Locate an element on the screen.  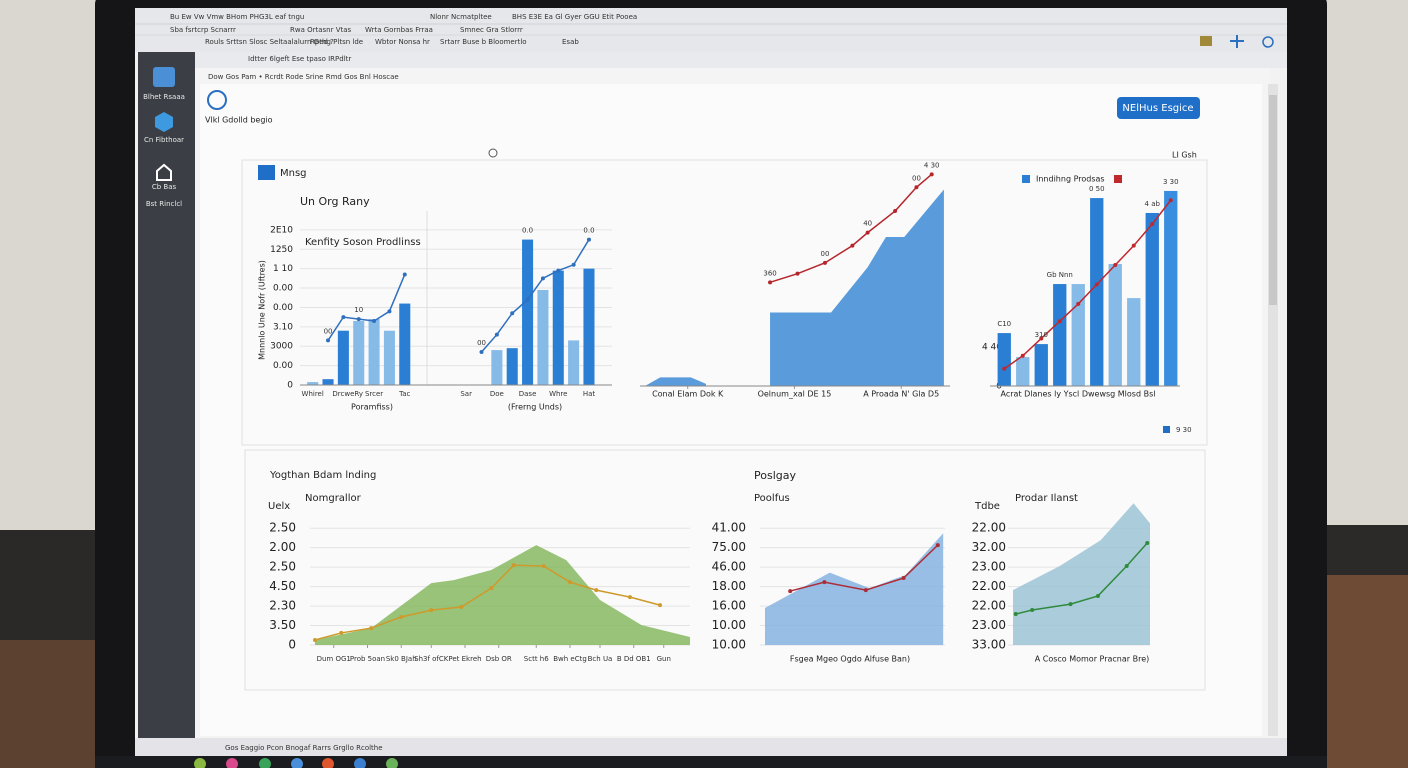
bookmark: Rwa Ortasnr Vtas is located at coordinates (321, 30).